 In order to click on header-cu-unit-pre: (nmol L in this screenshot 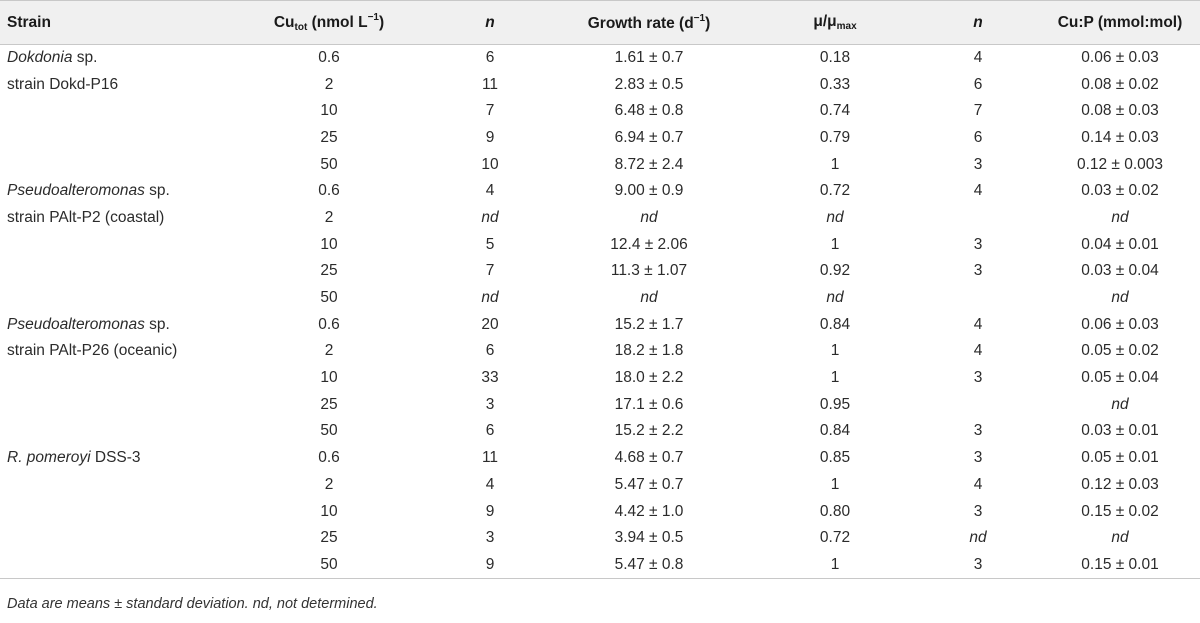, I will do `click(337, 22)`.